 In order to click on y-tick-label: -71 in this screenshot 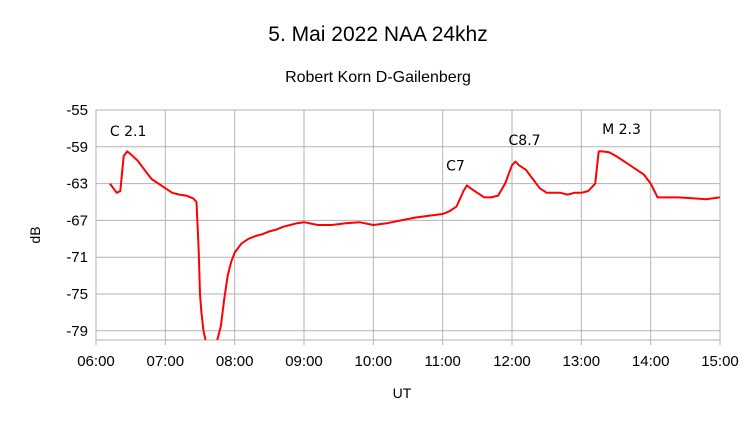, I will do `click(77, 257)`.